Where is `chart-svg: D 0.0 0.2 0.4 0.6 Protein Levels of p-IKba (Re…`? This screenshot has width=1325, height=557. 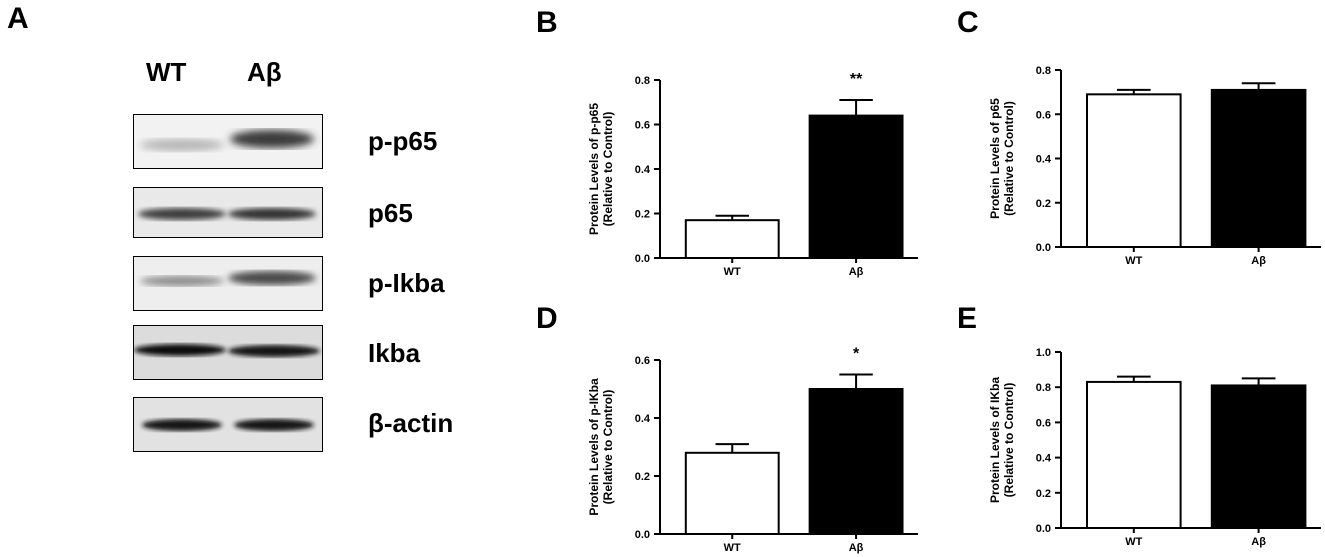 chart-svg: D 0.0 0.2 0.4 0.6 Protein Levels of p-IKba (Re… is located at coordinates (727, 428).